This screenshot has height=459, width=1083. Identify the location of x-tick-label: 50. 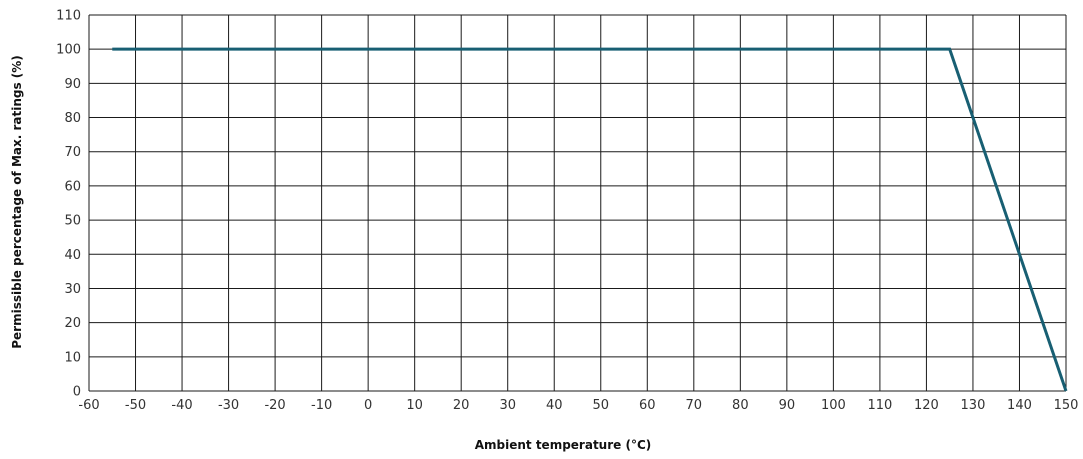
(600, 405).